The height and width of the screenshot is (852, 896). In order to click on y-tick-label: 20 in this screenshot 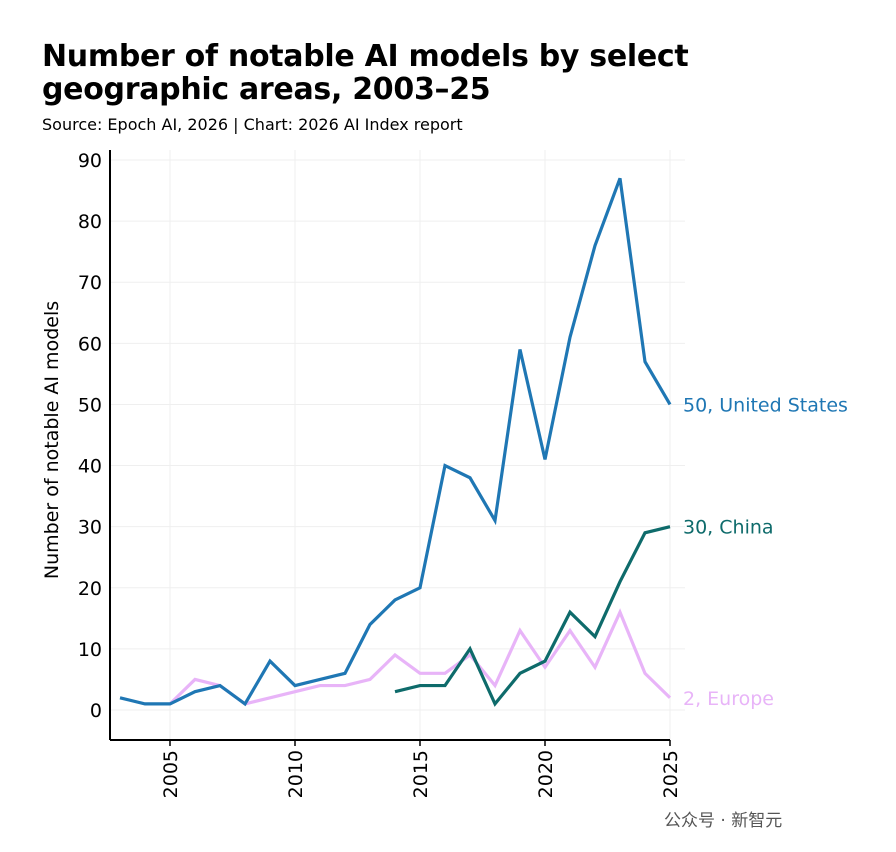, I will do `click(90, 589)`.